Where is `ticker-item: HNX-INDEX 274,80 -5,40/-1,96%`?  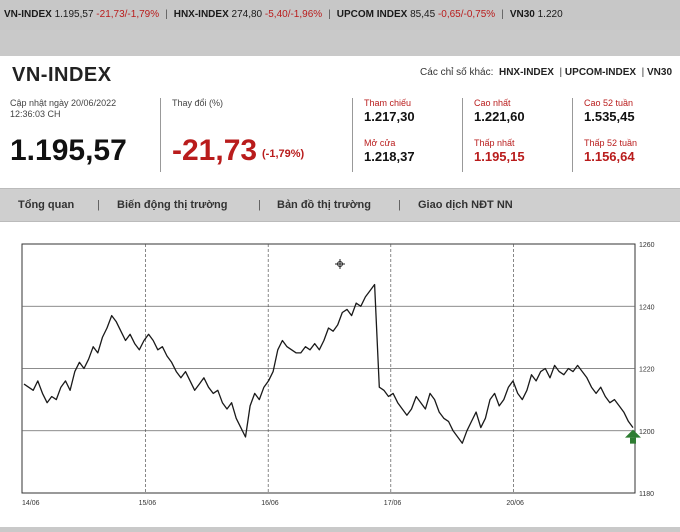 ticker-item: HNX-INDEX 274,80 -5,40/-1,96% is located at coordinates (248, 14).